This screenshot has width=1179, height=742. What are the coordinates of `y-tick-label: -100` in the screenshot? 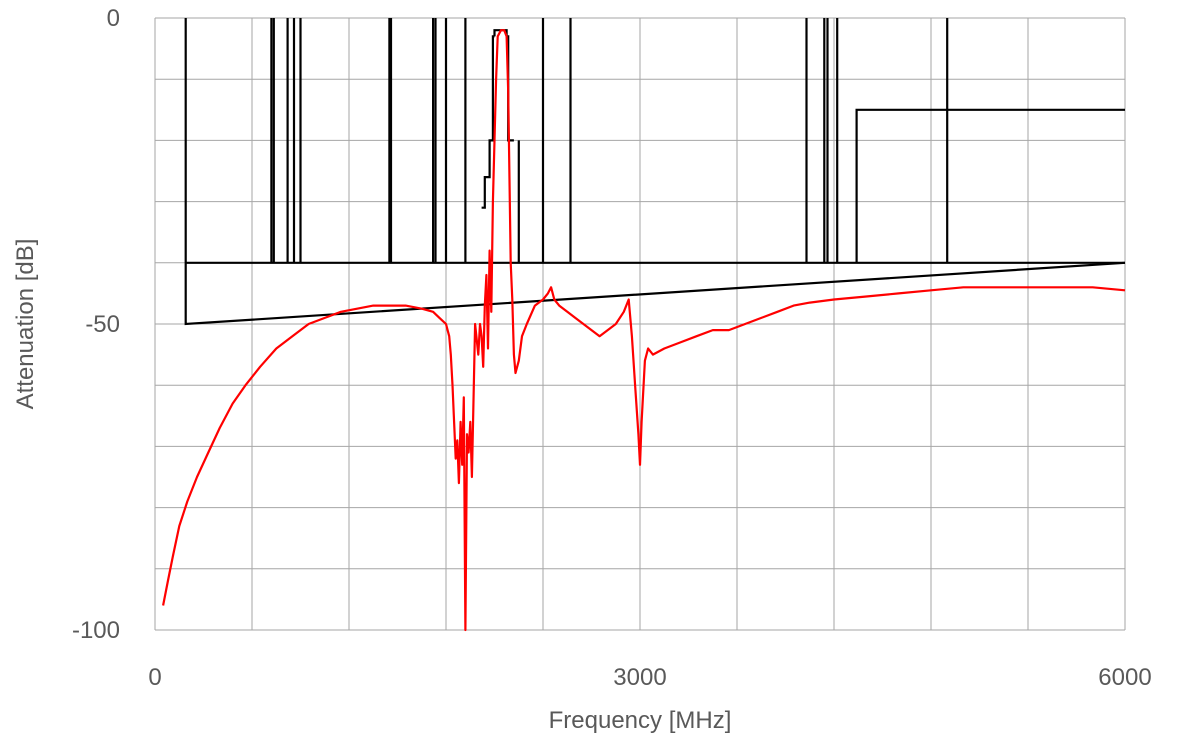 It's located at (96, 630).